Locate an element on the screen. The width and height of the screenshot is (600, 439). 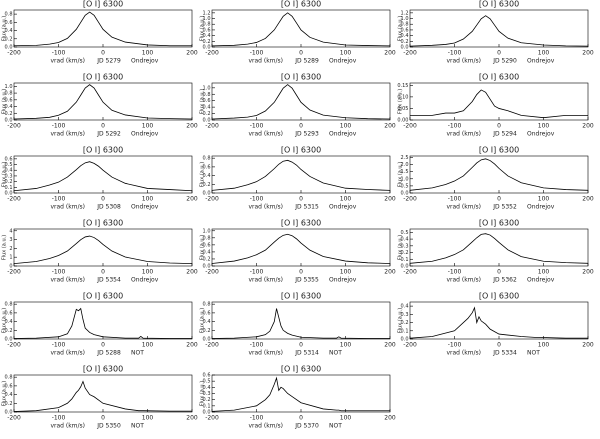
jd-label: JD 5292 is located at coordinates (108, 134).